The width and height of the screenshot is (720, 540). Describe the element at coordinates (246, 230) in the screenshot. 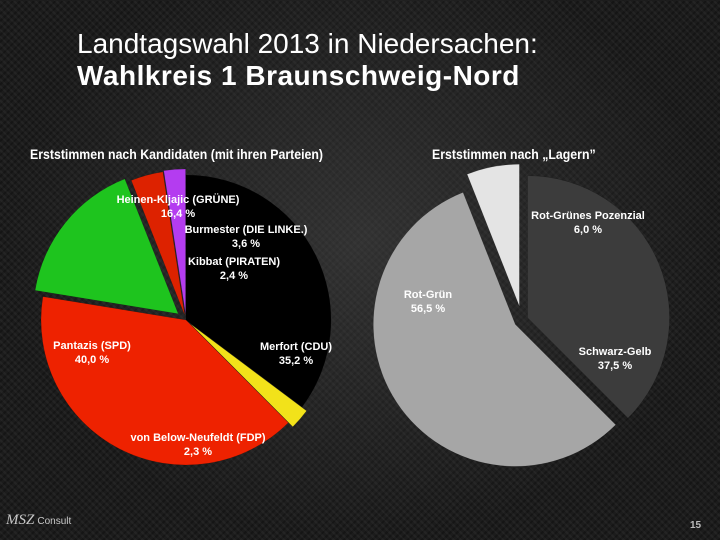

I see `slice-name: Burmester (DIE LINKE.)` at that location.